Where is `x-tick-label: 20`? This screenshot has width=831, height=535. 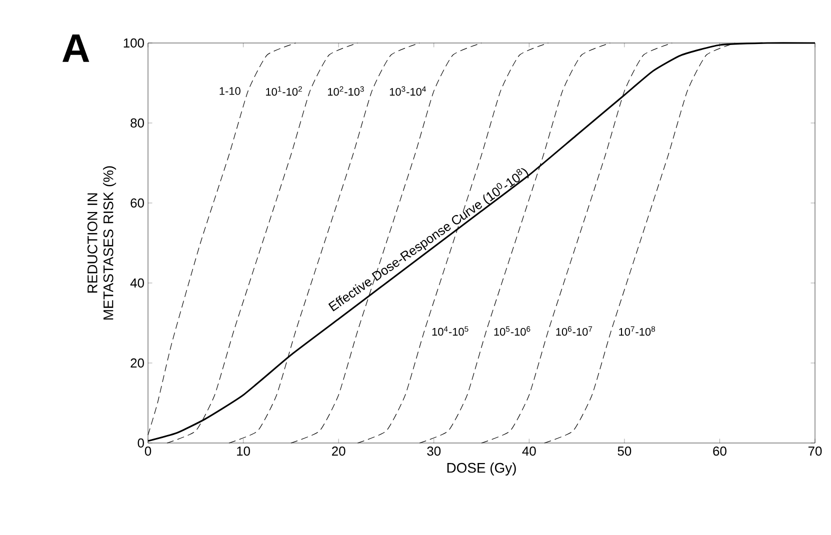
x-tick-label: 20 is located at coordinates (339, 451).